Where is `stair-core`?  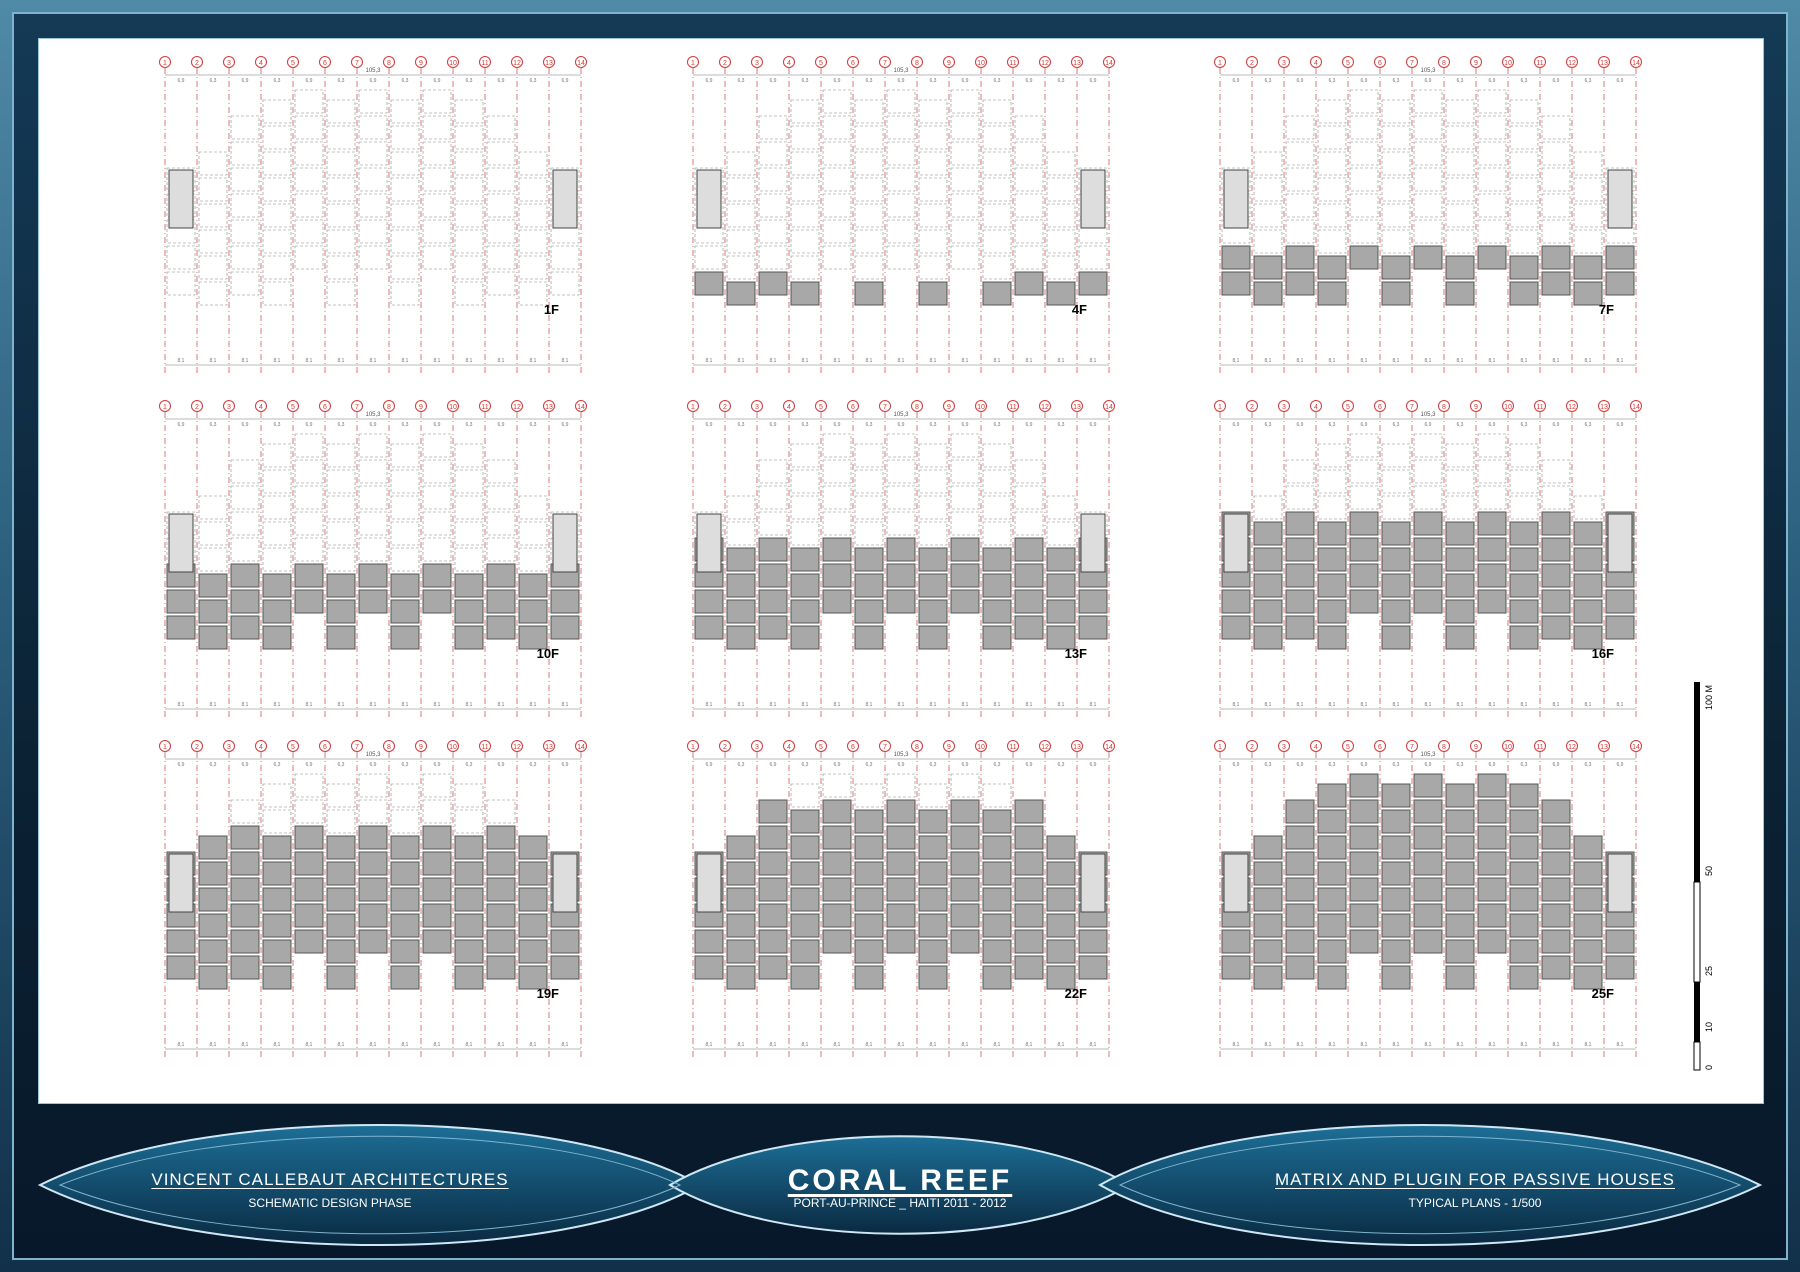
stair-core is located at coordinates (1620, 199).